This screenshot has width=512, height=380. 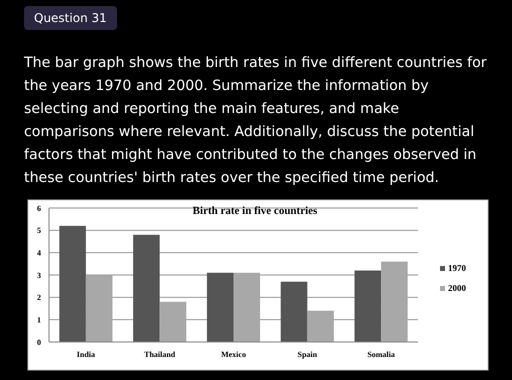 I want to click on y-tick-label: 5, so click(x=39, y=231).